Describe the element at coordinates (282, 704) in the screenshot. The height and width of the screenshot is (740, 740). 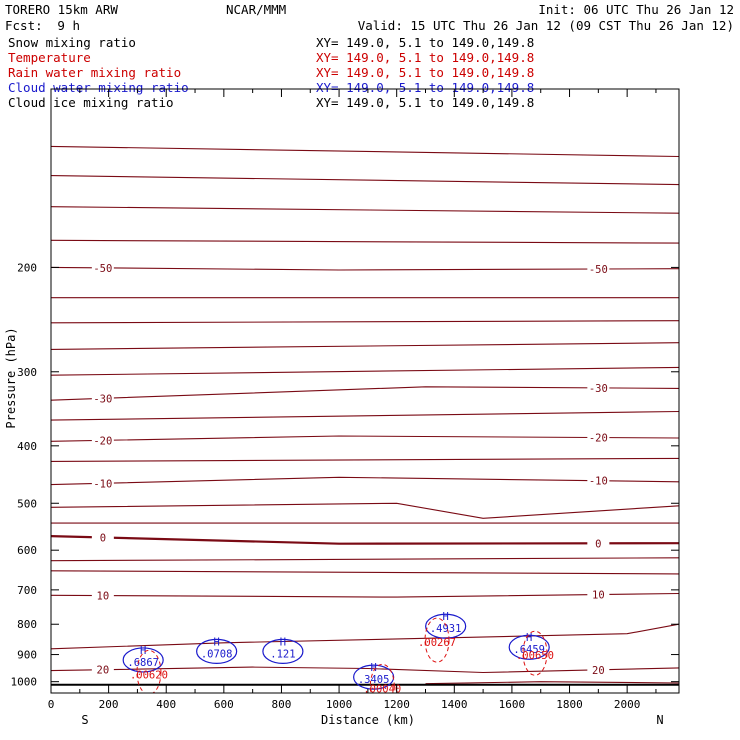
I see `x-tick-label: 800` at that location.